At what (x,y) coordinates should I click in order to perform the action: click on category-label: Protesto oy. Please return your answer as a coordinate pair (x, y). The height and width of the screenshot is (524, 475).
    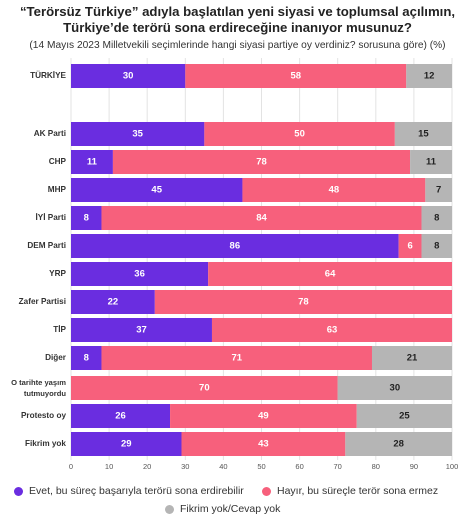
    Looking at the image, I should click on (43, 415).